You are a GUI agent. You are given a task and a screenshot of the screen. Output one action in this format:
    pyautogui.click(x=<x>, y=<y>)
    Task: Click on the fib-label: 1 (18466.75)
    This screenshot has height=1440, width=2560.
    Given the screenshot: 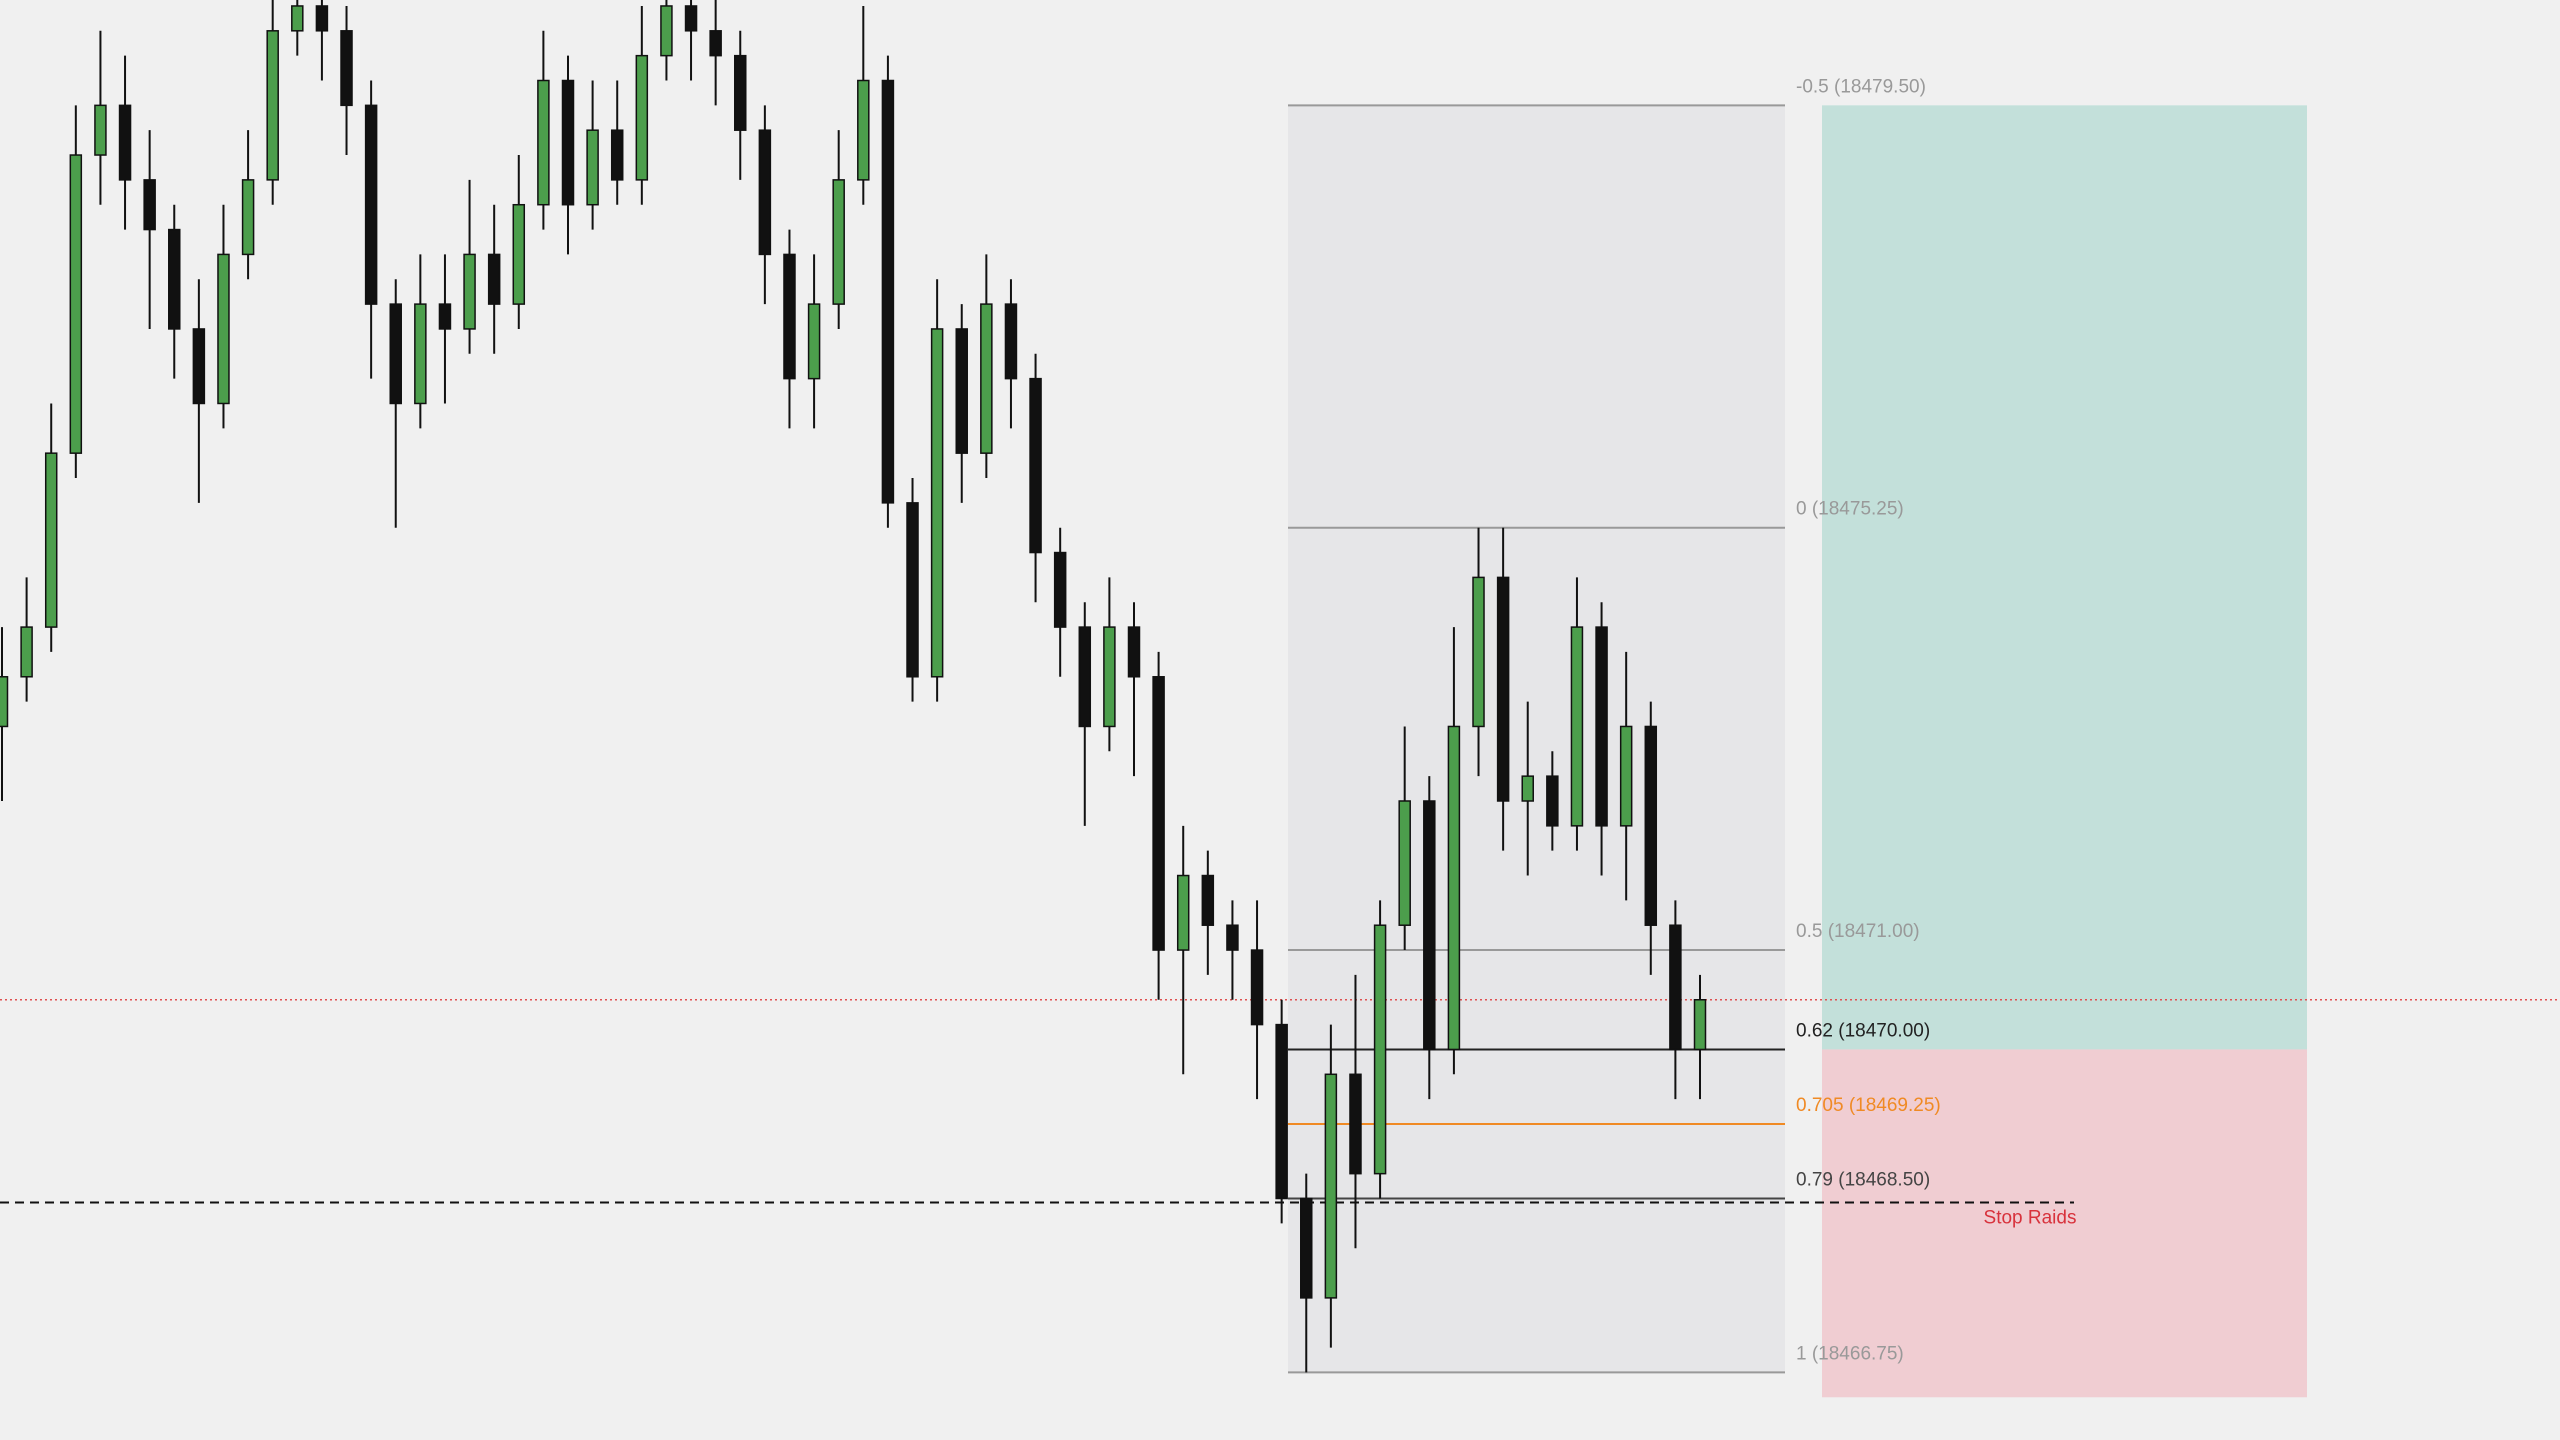 What is the action you would take?
    pyautogui.click(x=1850, y=1353)
    